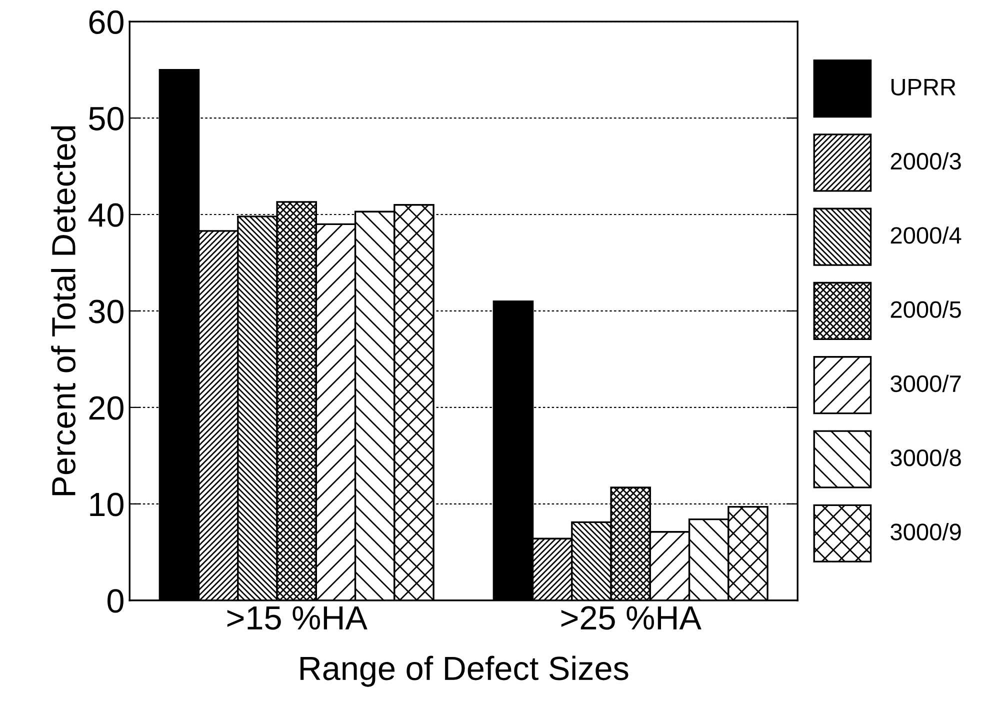 Image resolution: width=997 pixels, height=719 pixels. I want to click on y-tick-label: 60, so click(106, 22).